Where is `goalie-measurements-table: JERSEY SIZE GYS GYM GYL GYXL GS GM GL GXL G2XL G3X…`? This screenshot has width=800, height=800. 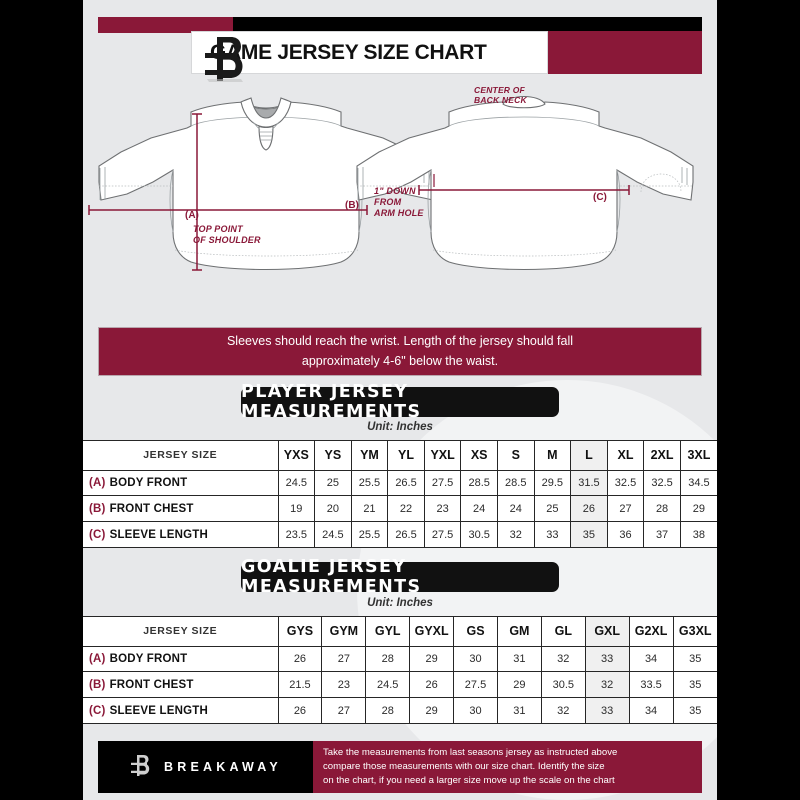
goalie-measurements-table: JERSEY SIZE GYS GYM GYL GYXL GS GM GL GXL G2XL G3X… is located at coordinates (400, 670).